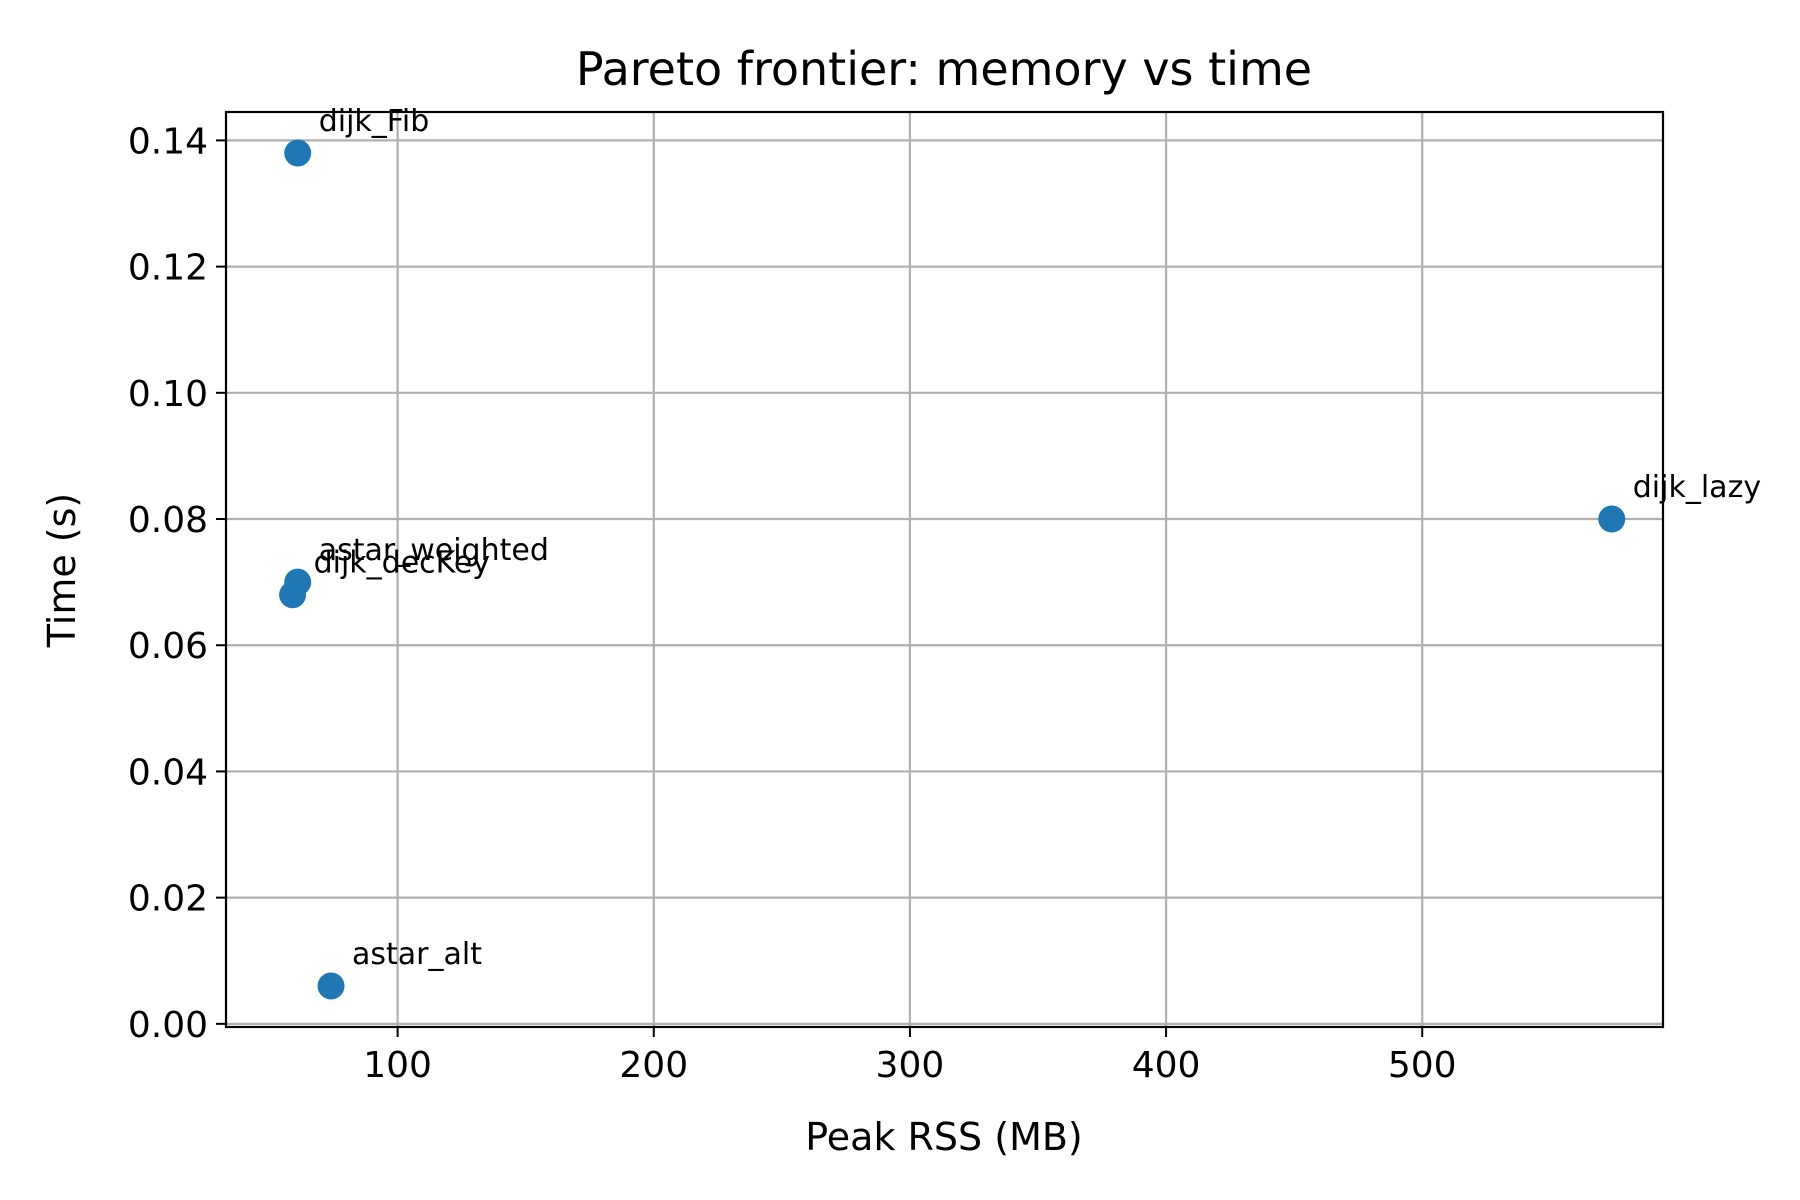 This screenshot has height=1200, width=1800. What do you see at coordinates (1422, 1065) in the screenshot?
I see `x-tick-label: 500` at bounding box center [1422, 1065].